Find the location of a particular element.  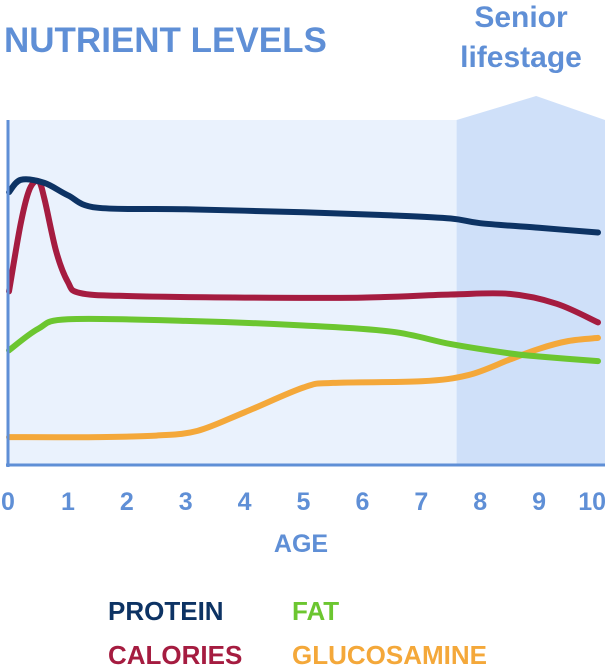

x-tick-labels: 0 1 2 3 4 5 6 7 8 9 10 is located at coordinates (303, 502).